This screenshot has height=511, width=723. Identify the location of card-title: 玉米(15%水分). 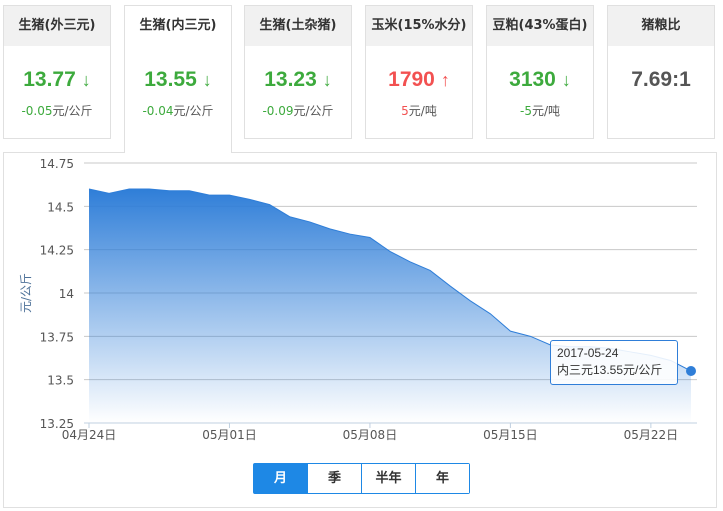
(419, 26).